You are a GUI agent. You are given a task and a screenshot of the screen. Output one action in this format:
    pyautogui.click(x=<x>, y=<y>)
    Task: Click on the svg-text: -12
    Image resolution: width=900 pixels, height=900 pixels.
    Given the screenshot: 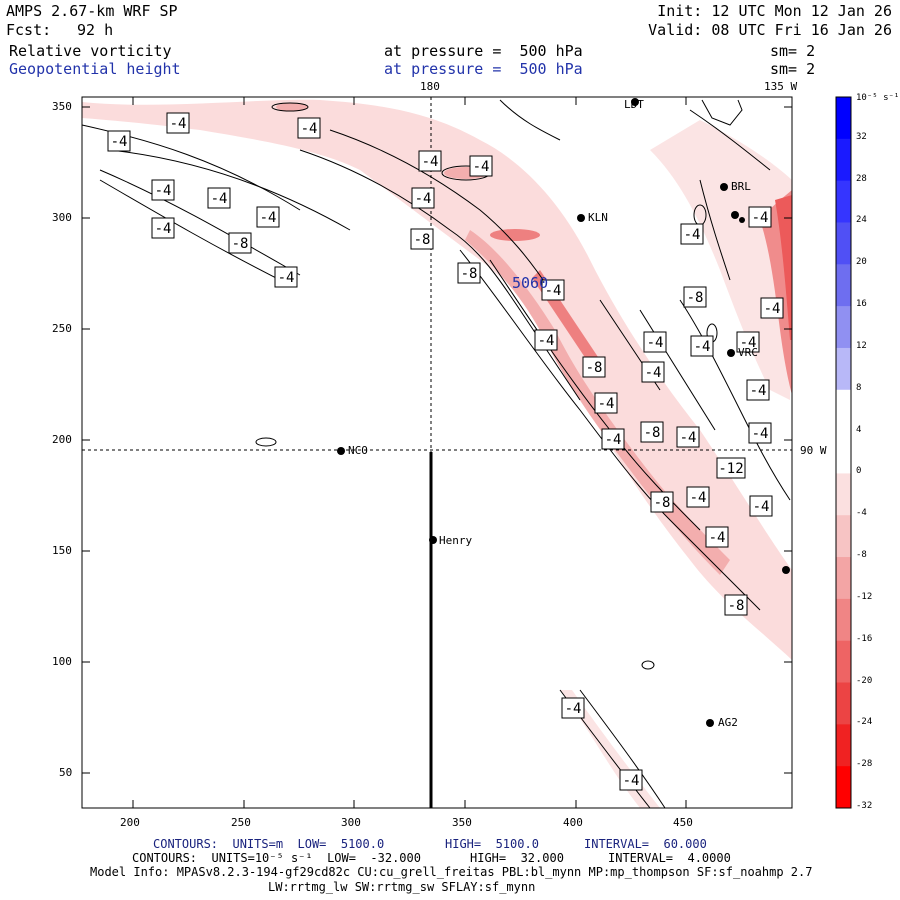 What is the action you would take?
    pyautogui.click(x=730, y=469)
    